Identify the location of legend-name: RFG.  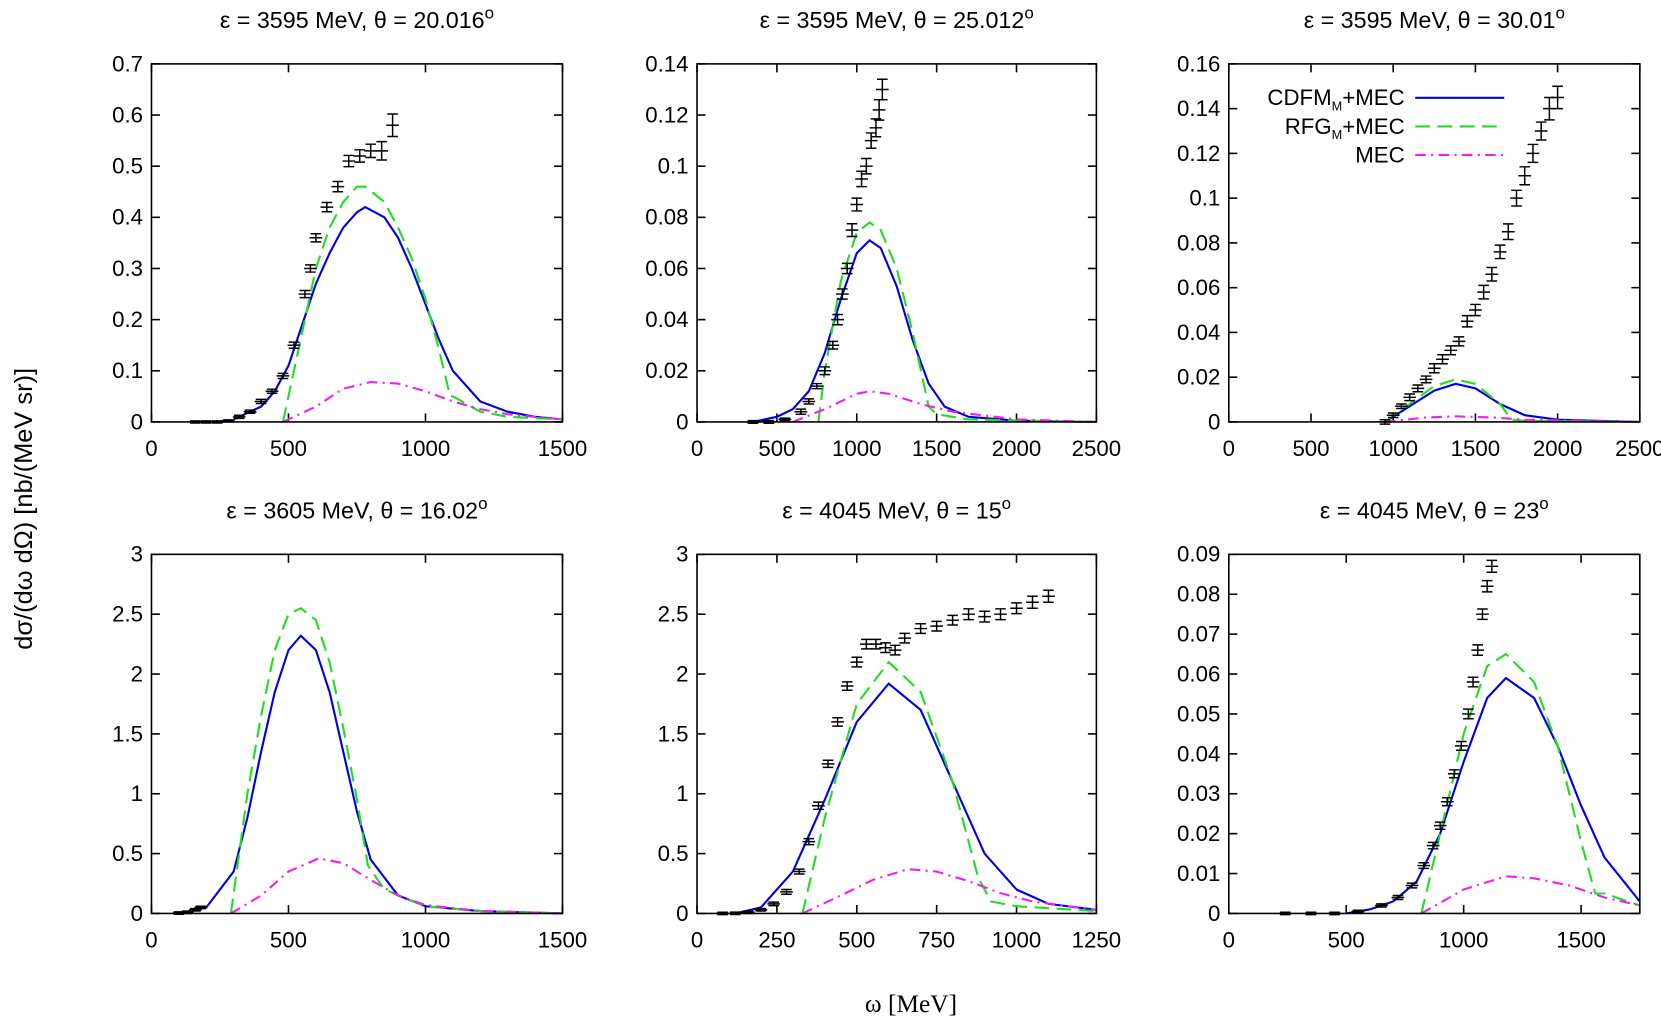
(1308, 126).